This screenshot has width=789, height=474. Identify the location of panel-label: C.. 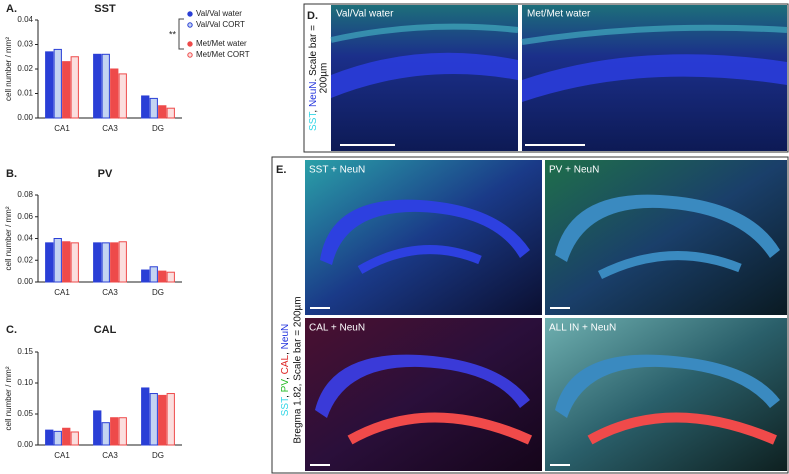
(11, 330).